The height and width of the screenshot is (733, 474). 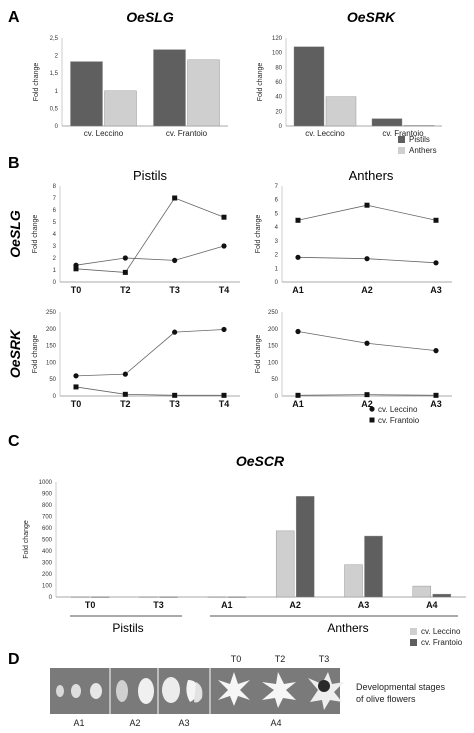 I want to click on c-ytick: 700, so click(x=47, y=518).